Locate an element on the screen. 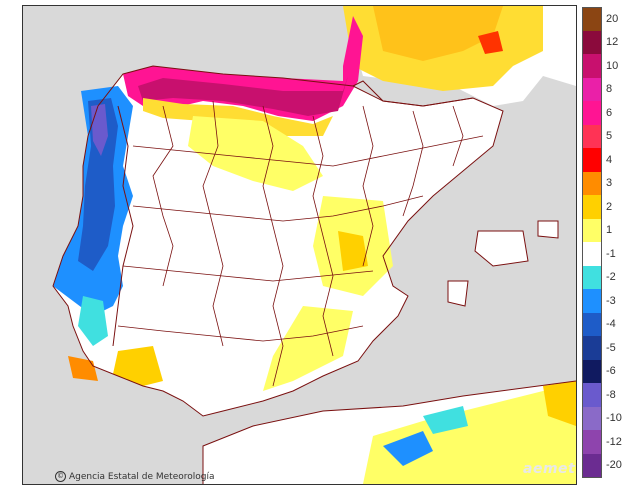 This screenshot has height=500, width=630. north-africa-hot is located at coordinates (559, 403).